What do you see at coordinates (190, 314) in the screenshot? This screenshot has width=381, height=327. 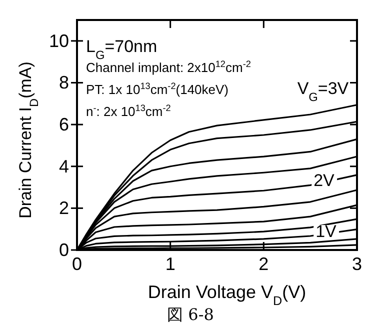 I see `caption: 図 6-8` at bounding box center [190, 314].